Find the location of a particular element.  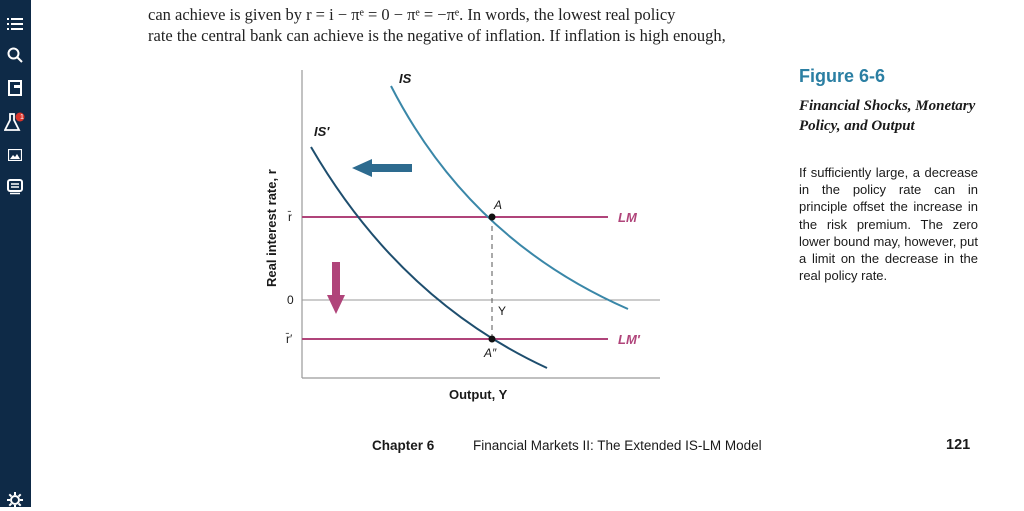

figure-title: Figure 6-6 is located at coordinates (842, 76).